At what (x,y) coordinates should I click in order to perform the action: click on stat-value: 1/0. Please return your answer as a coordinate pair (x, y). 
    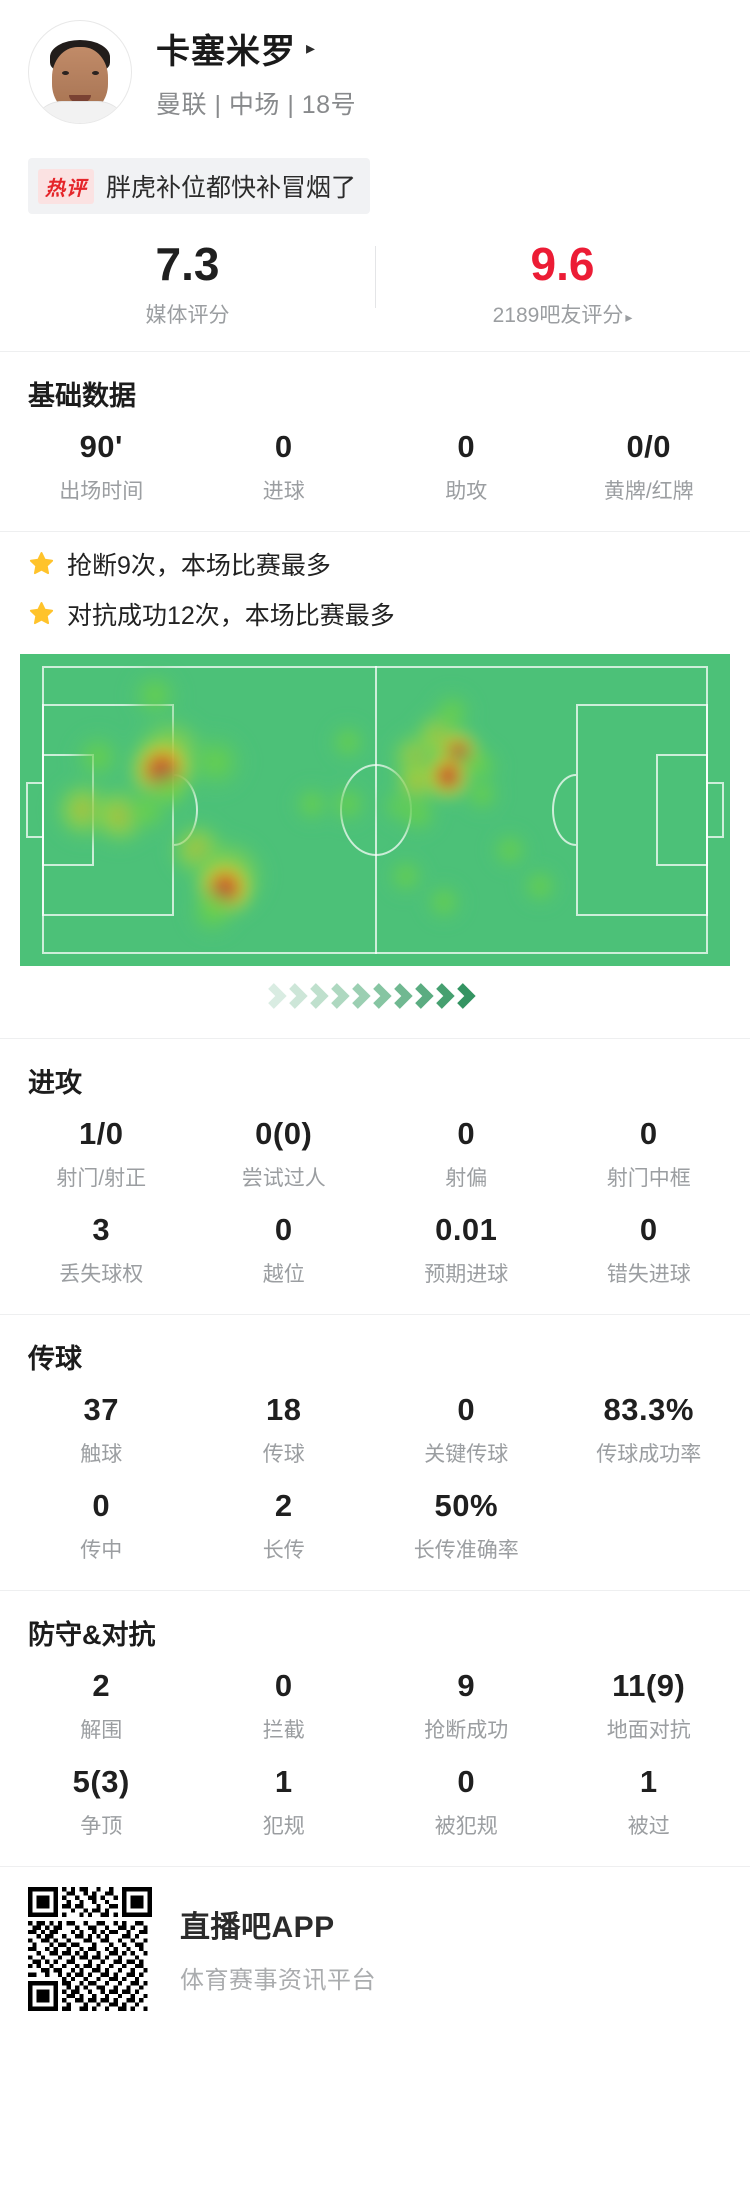
    Looking at the image, I should click on (101, 1133).